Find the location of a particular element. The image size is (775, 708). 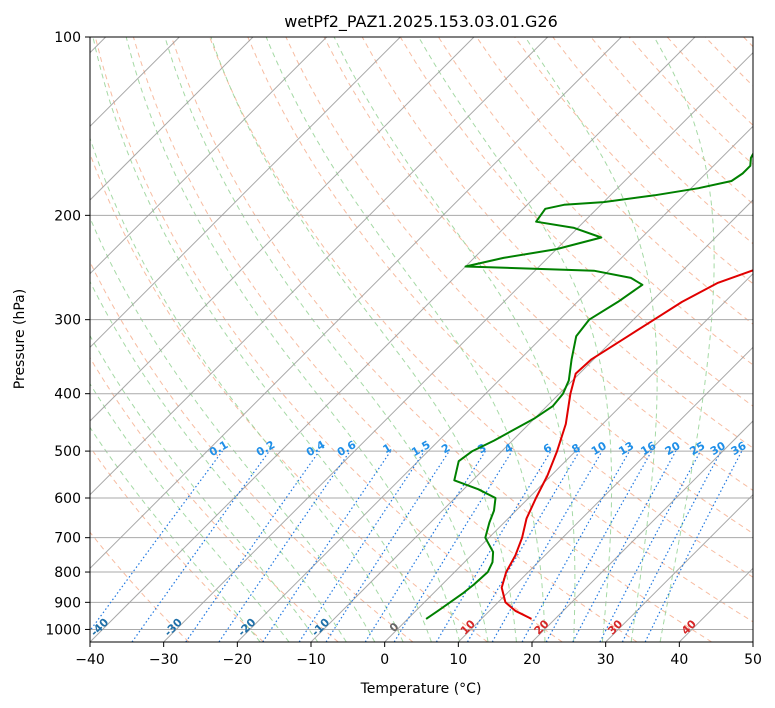

chart-title: wetPf2_PAZ1.2025.153.03.01.G26 is located at coordinates (421, 22).